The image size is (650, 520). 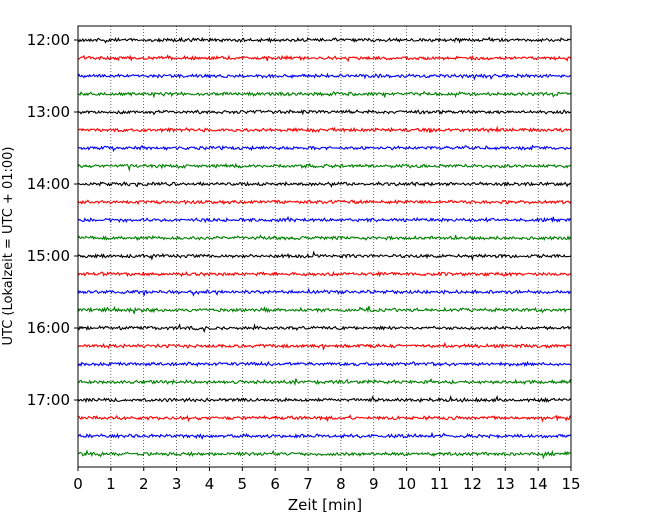 I want to click on x-tick-label: 15, so click(x=570, y=484).